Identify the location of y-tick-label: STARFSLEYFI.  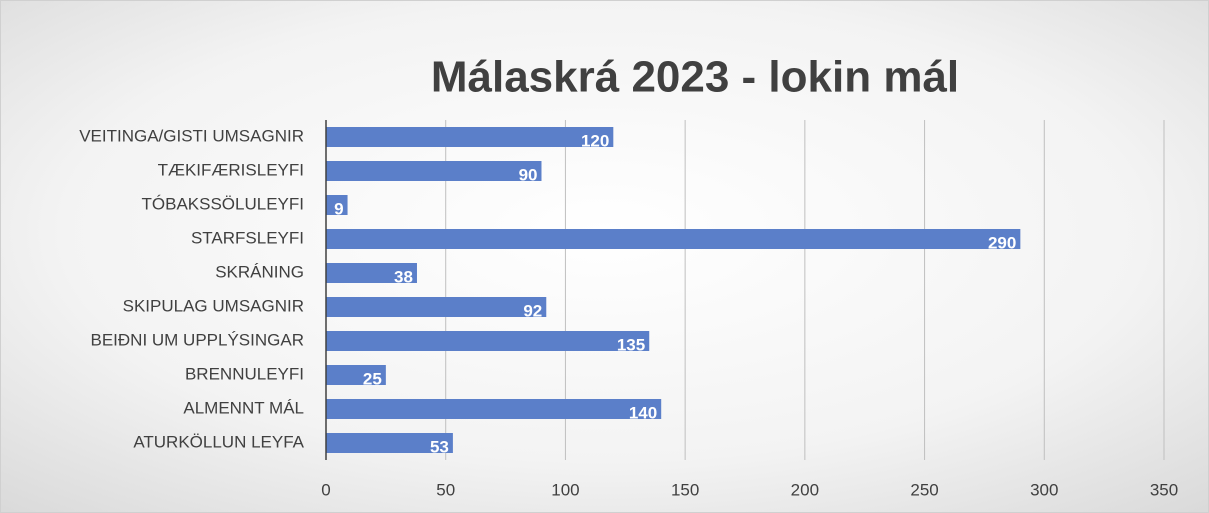
(247, 237).